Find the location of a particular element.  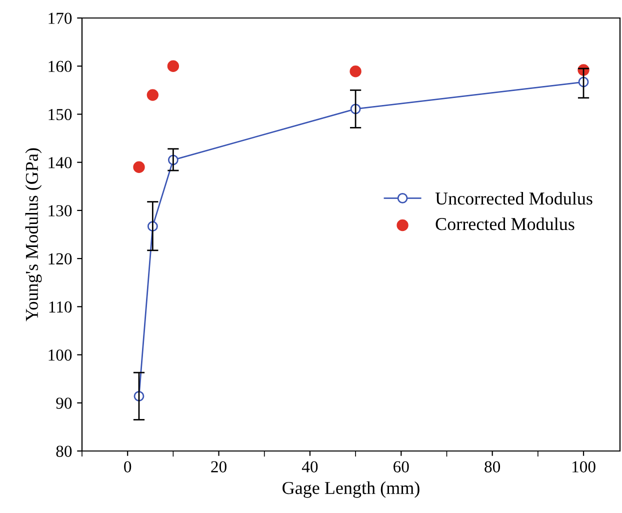

x-tick-label: 80 is located at coordinates (492, 466).